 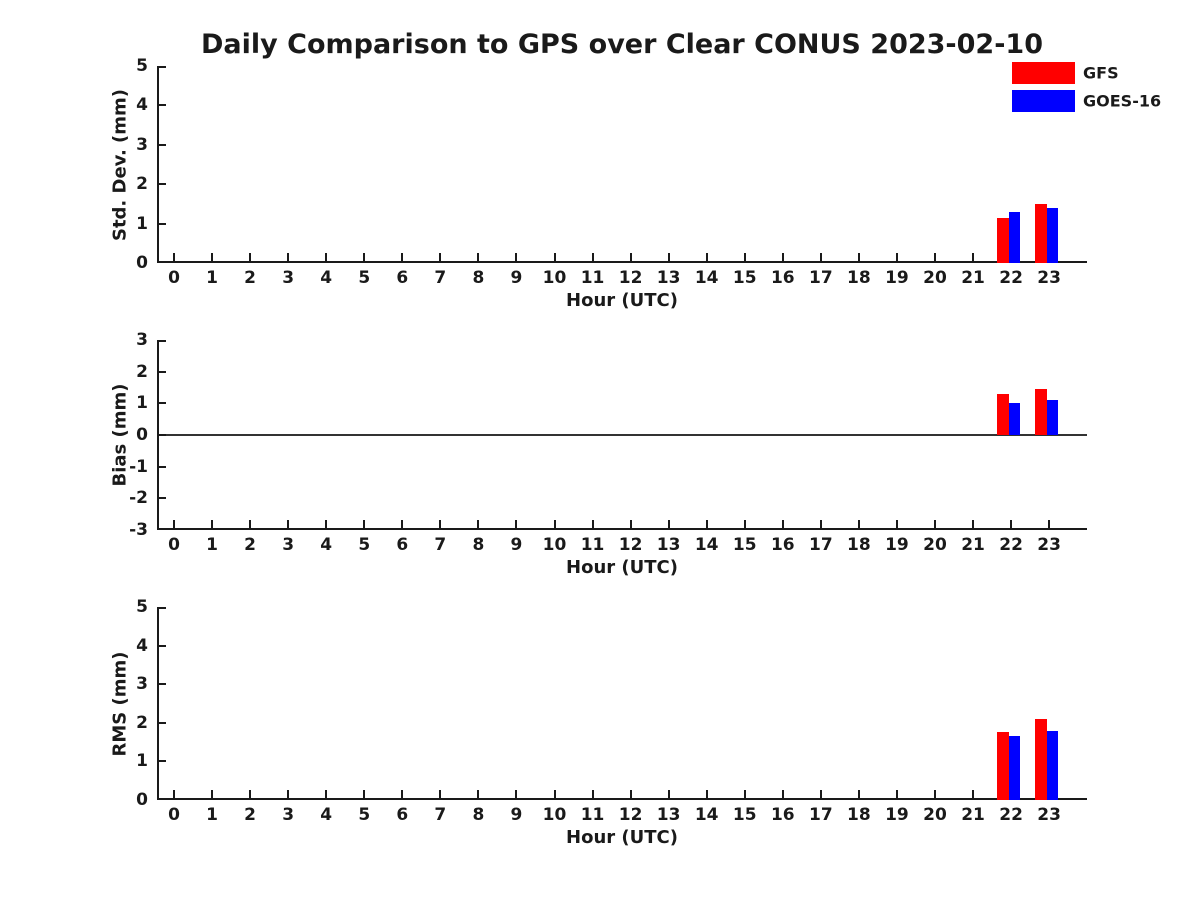 What do you see at coordinates (668, 815) in the screenshot?
I see `x-tick-label: 13` at bounding box center [668, 815].